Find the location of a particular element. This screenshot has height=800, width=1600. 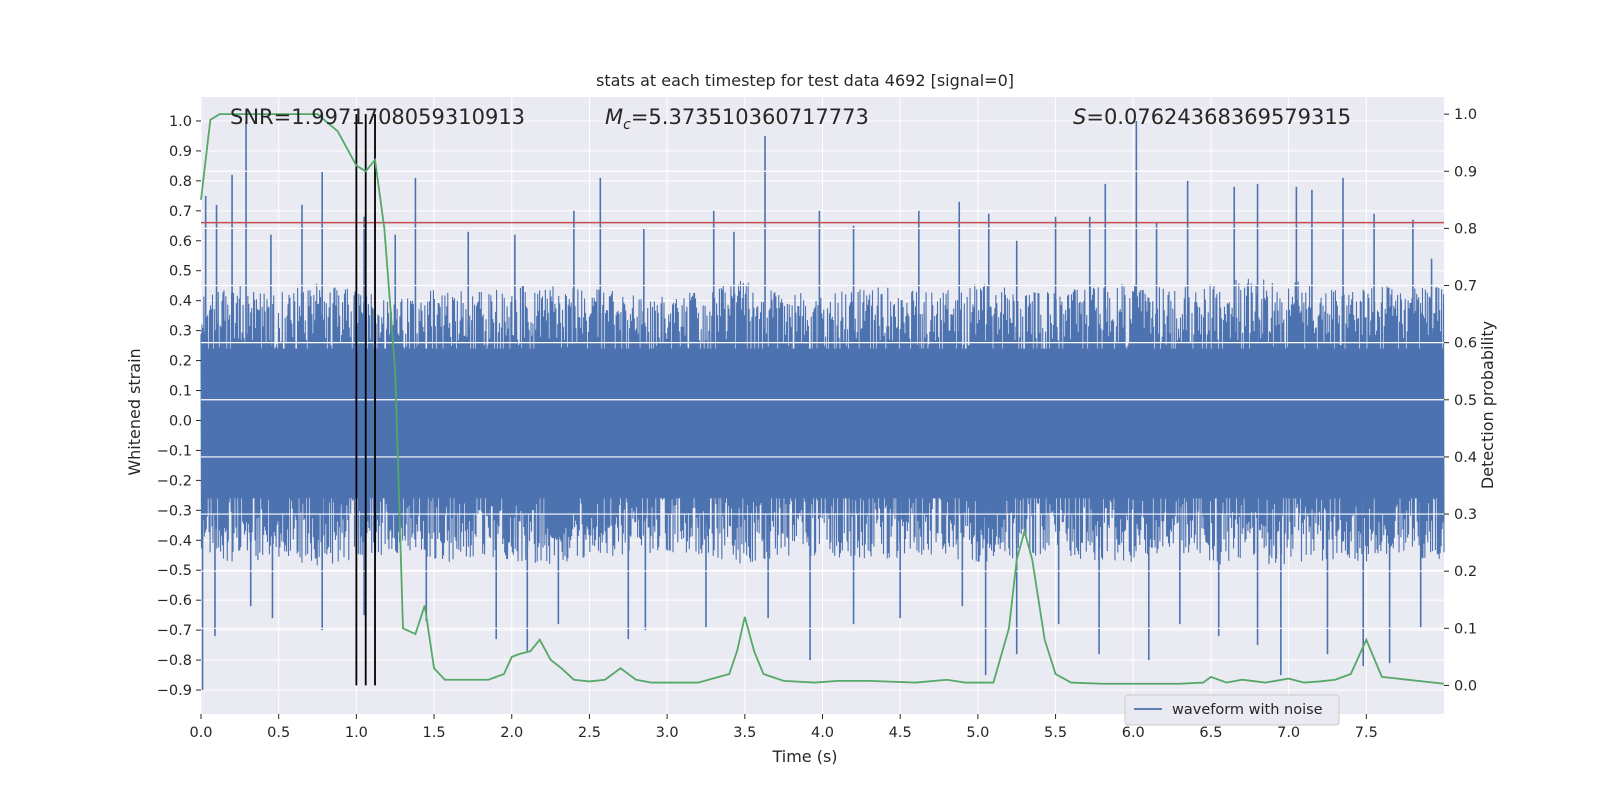

chirp-mass-value: =5.373510360717773 is located at coordinates (750, 117).